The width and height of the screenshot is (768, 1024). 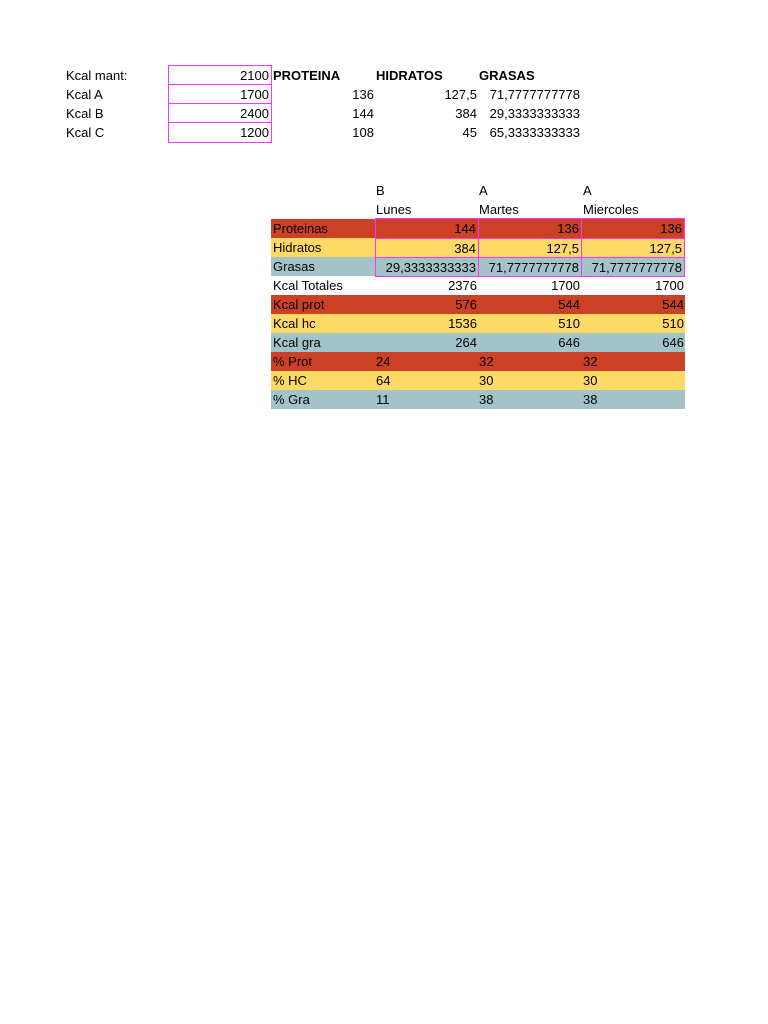 What do you see at coordinates (427, 267) in the screenshot?
I see `cell-grasas-lunes: 29,3333333333` at bounding box center [427, 267].